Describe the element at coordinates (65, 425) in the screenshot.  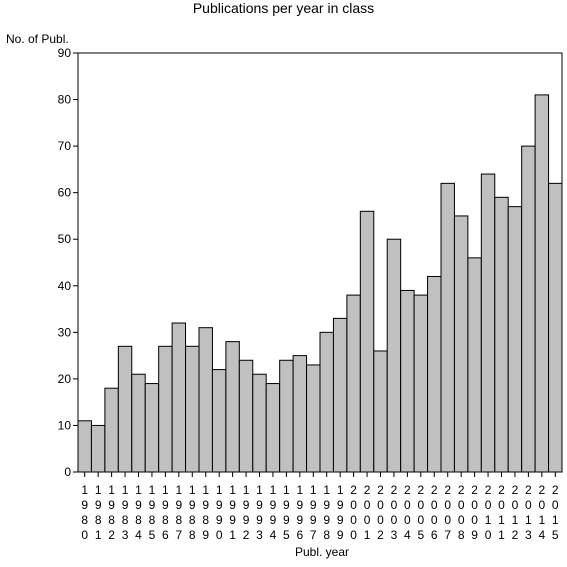
I see `y-tick-label-10: 10` at that location.